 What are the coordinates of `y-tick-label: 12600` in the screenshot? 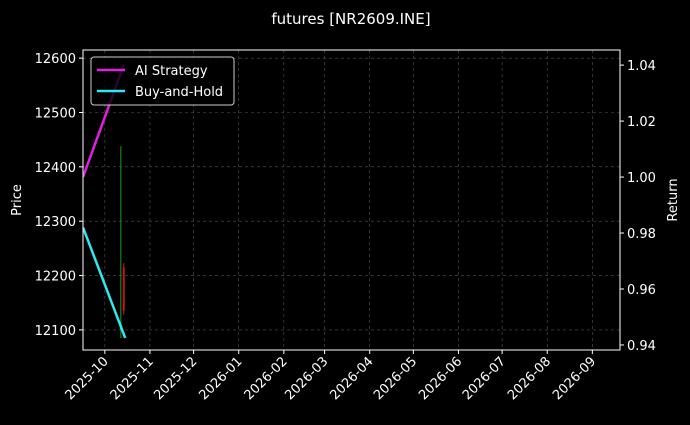 It's located at (55, 59).